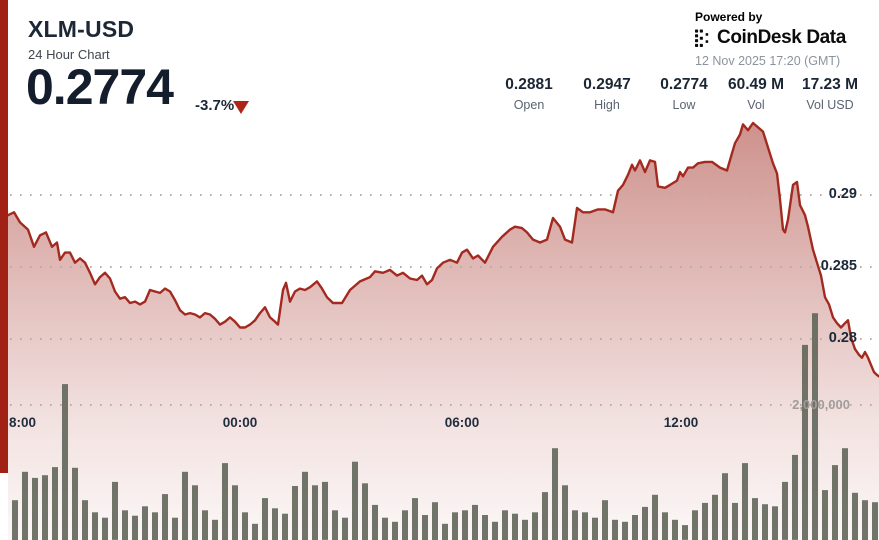 Image resolution: width=879 pixels, height=540 pixels. Describe the element at coordinates (241, 107) in the screenshot. I see `down-arrow-icon` at that location.